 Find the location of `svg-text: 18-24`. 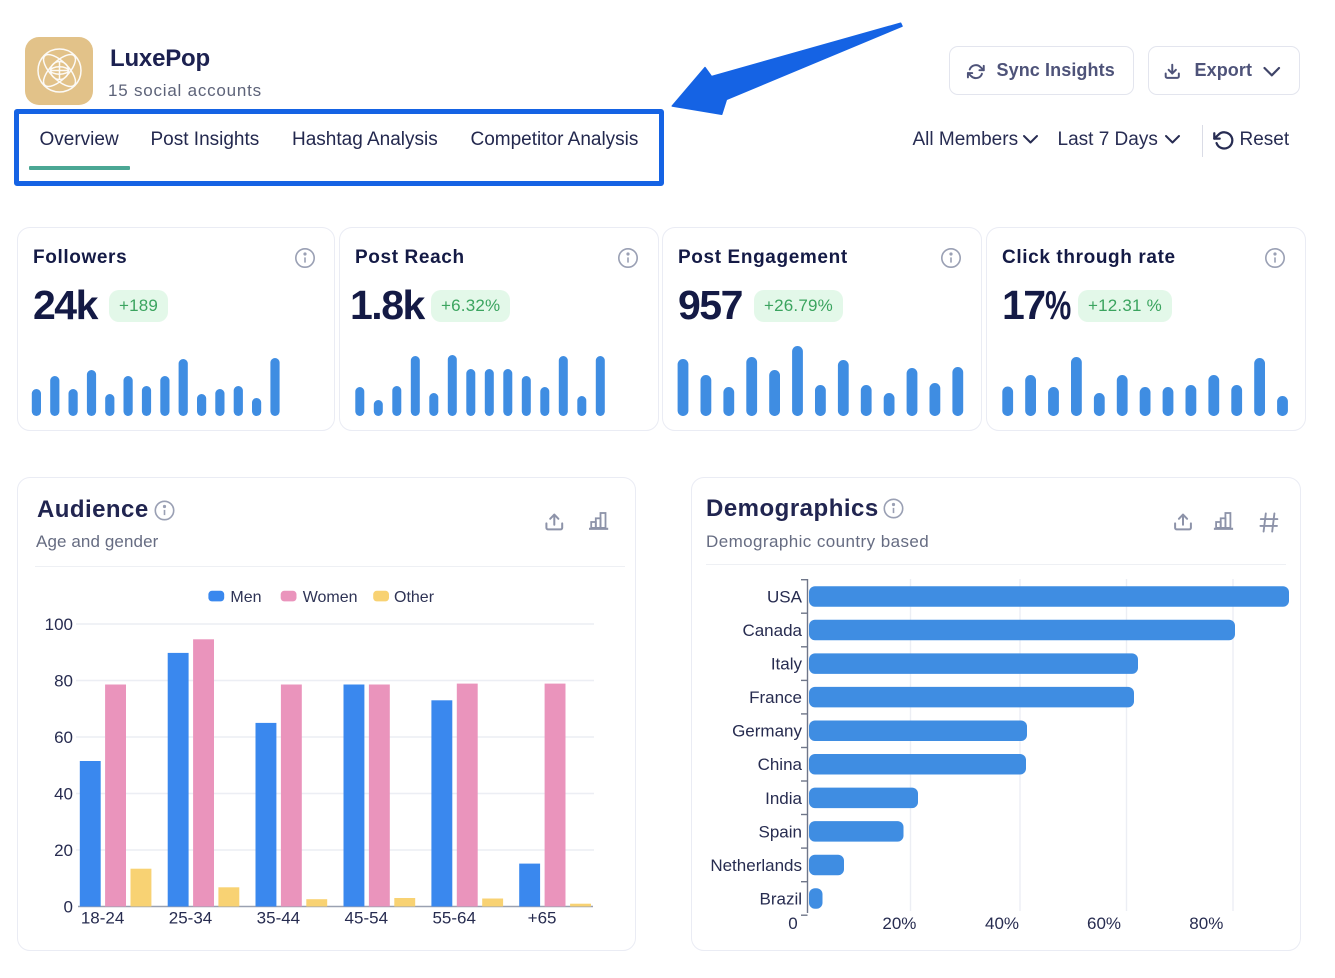

svg-text: 18-24 is located at coordinates (102, 918).